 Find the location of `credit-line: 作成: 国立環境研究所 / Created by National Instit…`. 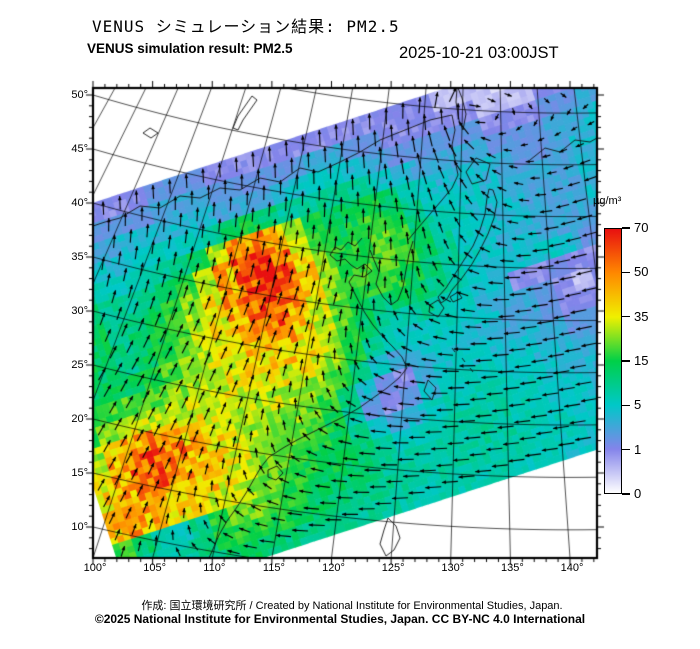

credit-line: 作成: 国立環境研究所 / Created by National Instit… is located at coordinates (352, 606).